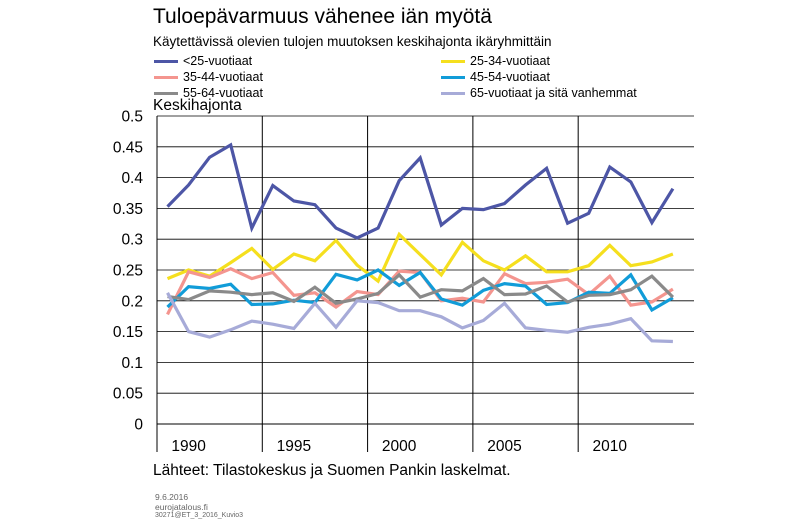  Describe the element at coordinates (223, 77) in the screenshot. I see `legend-label: 35-44-vuotiaat` at that location.